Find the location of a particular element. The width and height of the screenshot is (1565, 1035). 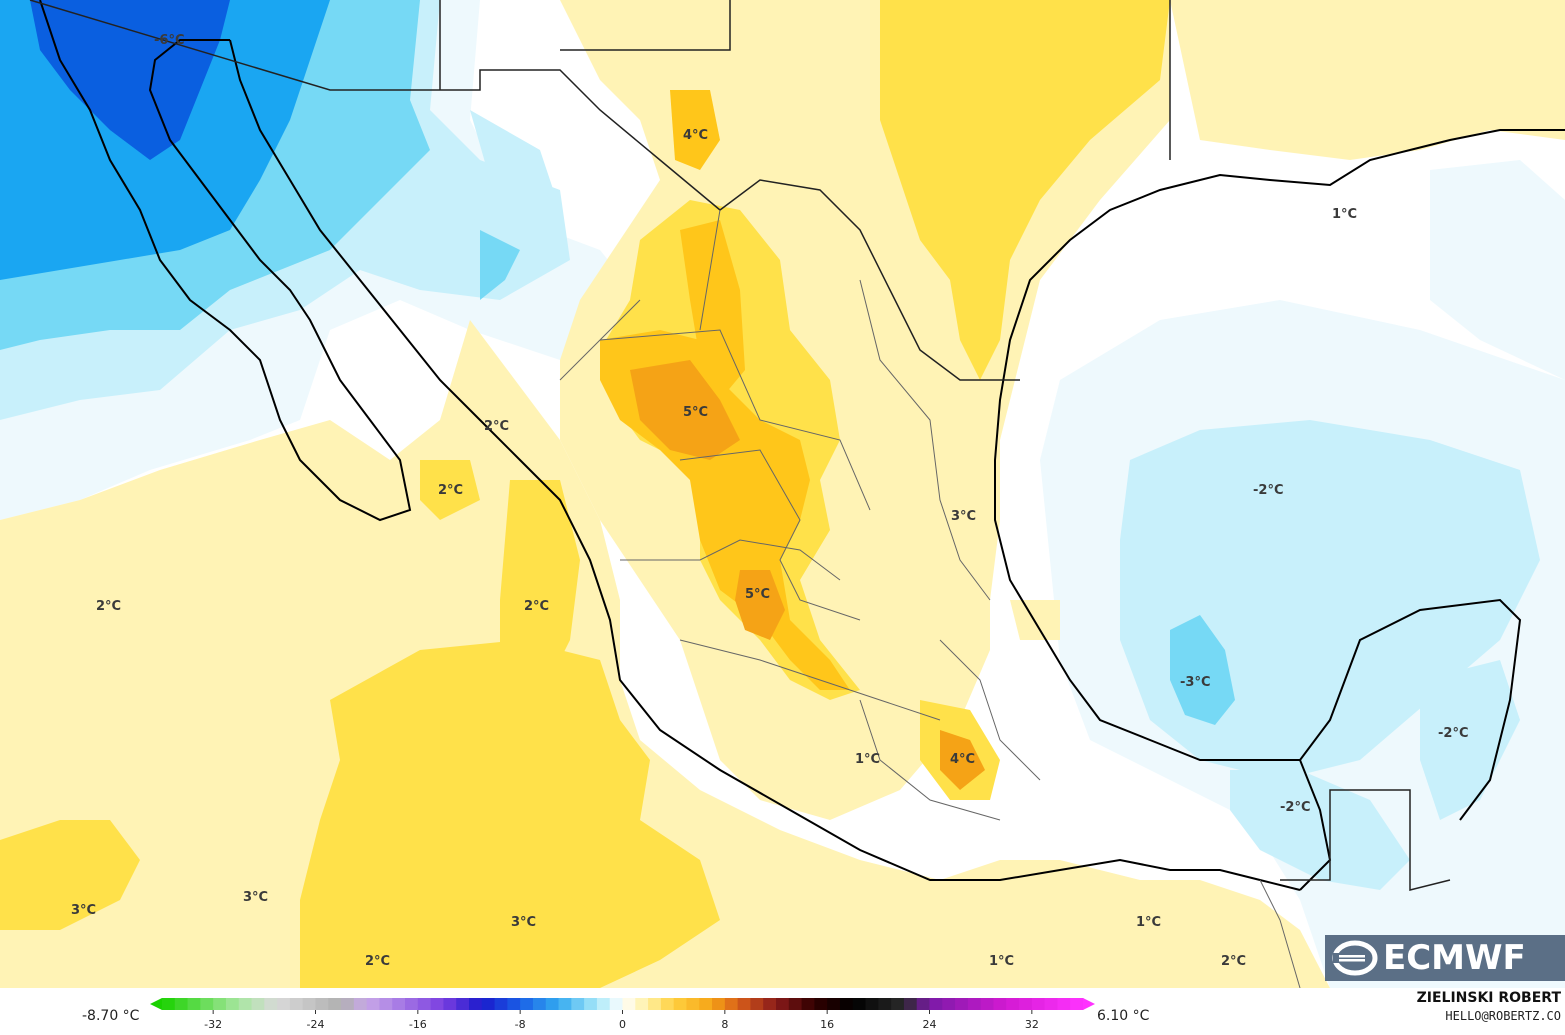

ecmwf-logo: ECMWF is located at coordinates (1445, 958).